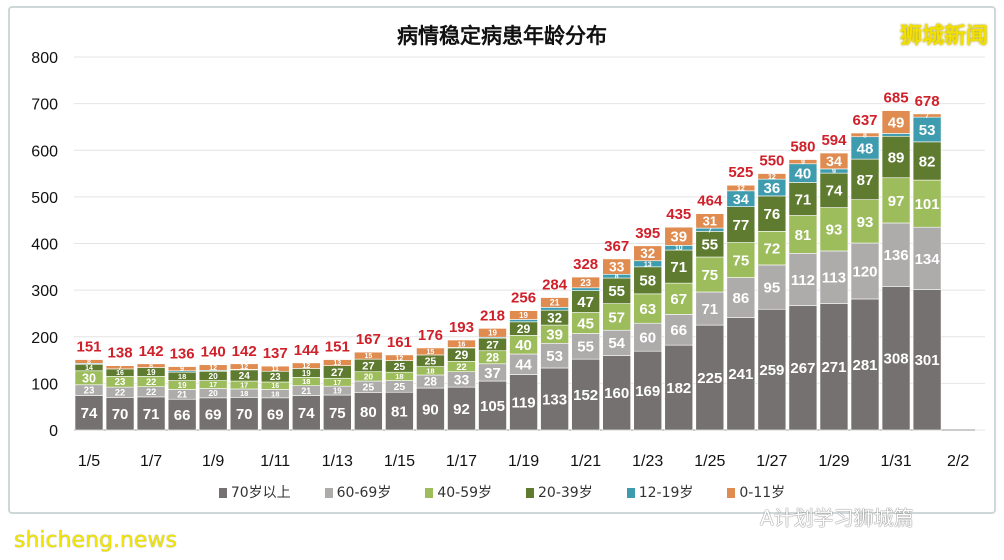 The image size is (1004, 560). What do you see at coordinates (864, 365) in the screenshot?
I see `segment-label: 281` at bounding box center [864, 365].